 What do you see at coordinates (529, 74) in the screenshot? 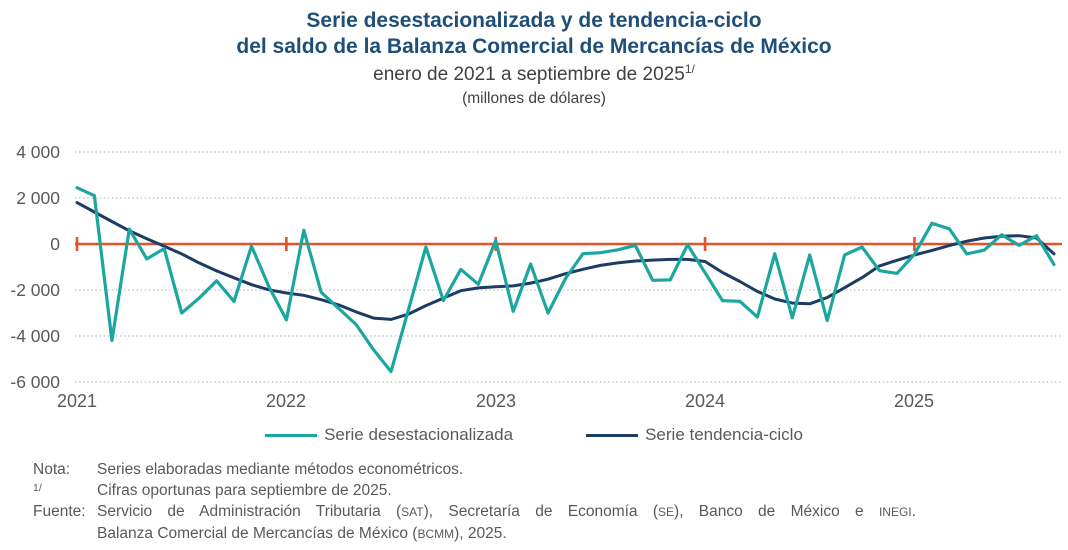
I see `chart-subtitle-text: enero de 2021 a septiembre de 2025` at bounding box center [529, 74].